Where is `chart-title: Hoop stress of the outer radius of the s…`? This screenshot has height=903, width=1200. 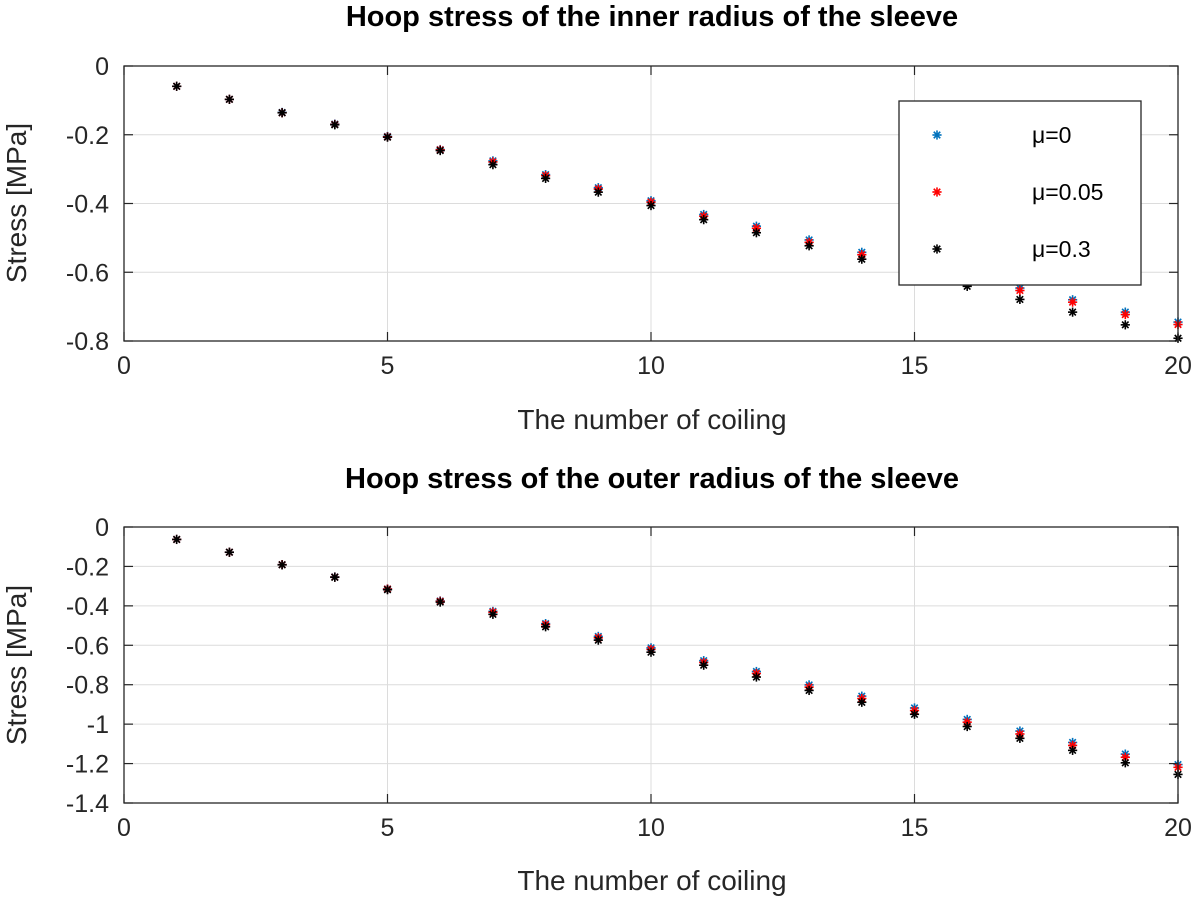
chart-title: Hoop stress of the outer radius of the s… is located at coordinates (652, 479).